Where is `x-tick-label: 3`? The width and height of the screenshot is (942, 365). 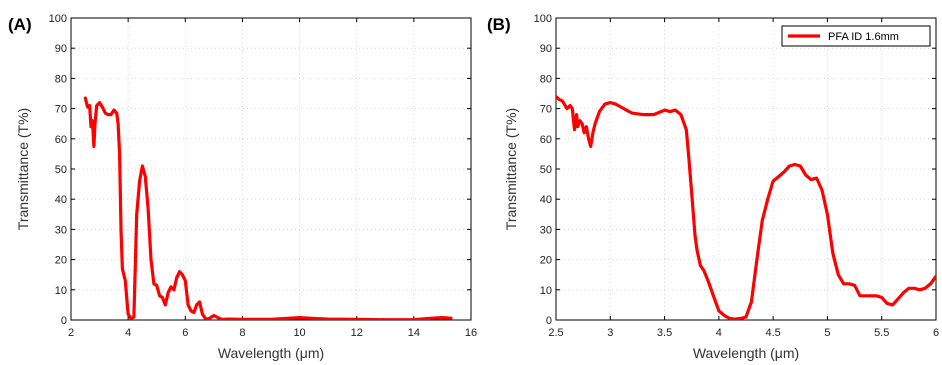
x-tick-label: 3 is located at coordinates (610, 333).